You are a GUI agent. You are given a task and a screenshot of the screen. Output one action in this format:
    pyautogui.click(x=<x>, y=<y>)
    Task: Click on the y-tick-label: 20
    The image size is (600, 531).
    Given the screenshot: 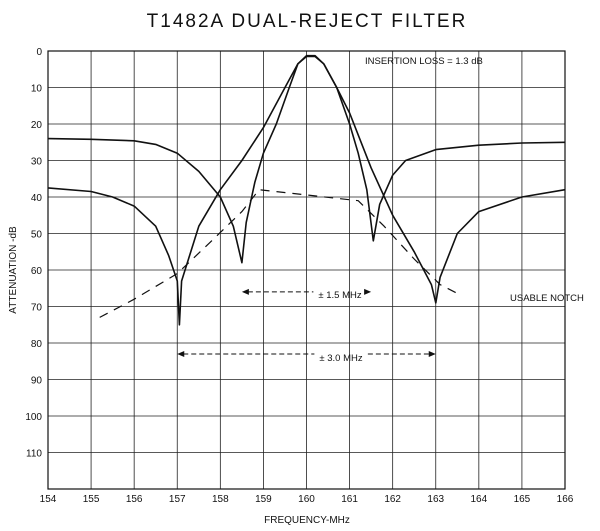 What is the action you would take?
    pyautogui.click(x=37, y=125)
    